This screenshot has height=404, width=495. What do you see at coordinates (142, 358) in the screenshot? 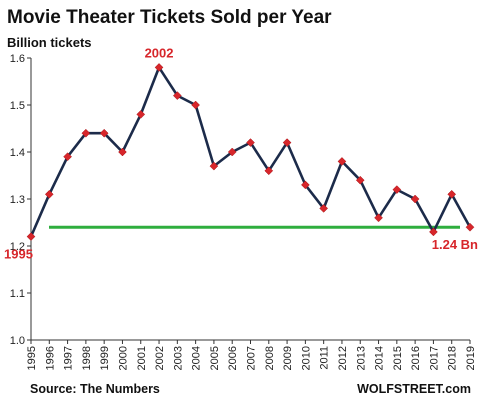
I see `x-tick-label: 2001` at bounding box center [142, 358].